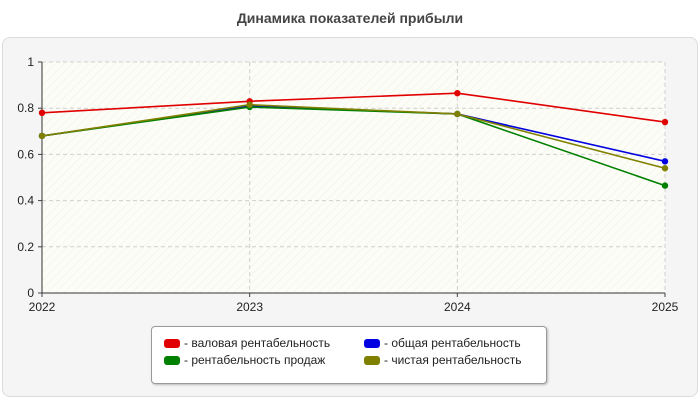 The width and height of the screenshot is (700, 400). I want to click on legend-label-gross: - валовая рентабельность, so click(257, 343).